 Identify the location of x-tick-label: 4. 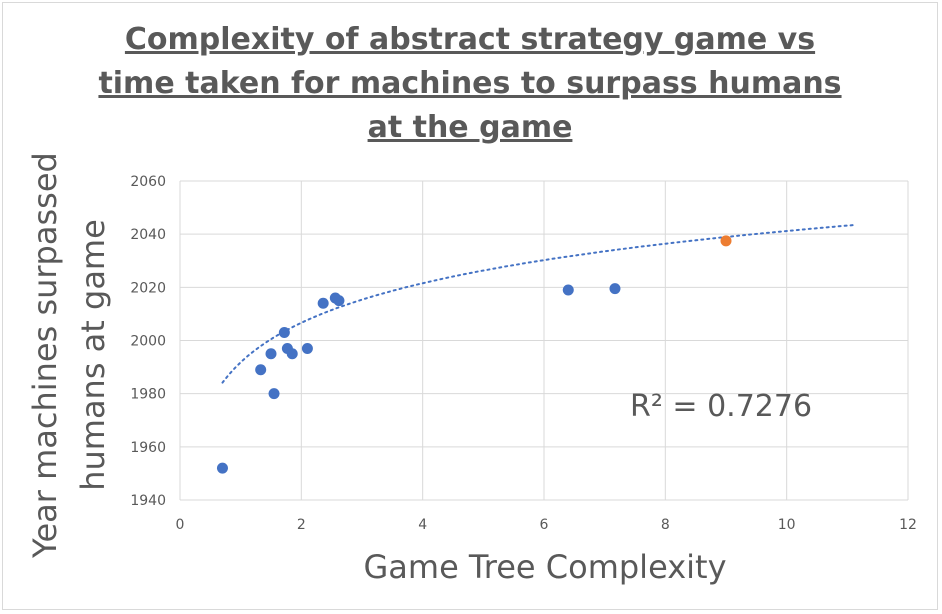
(422, 525).